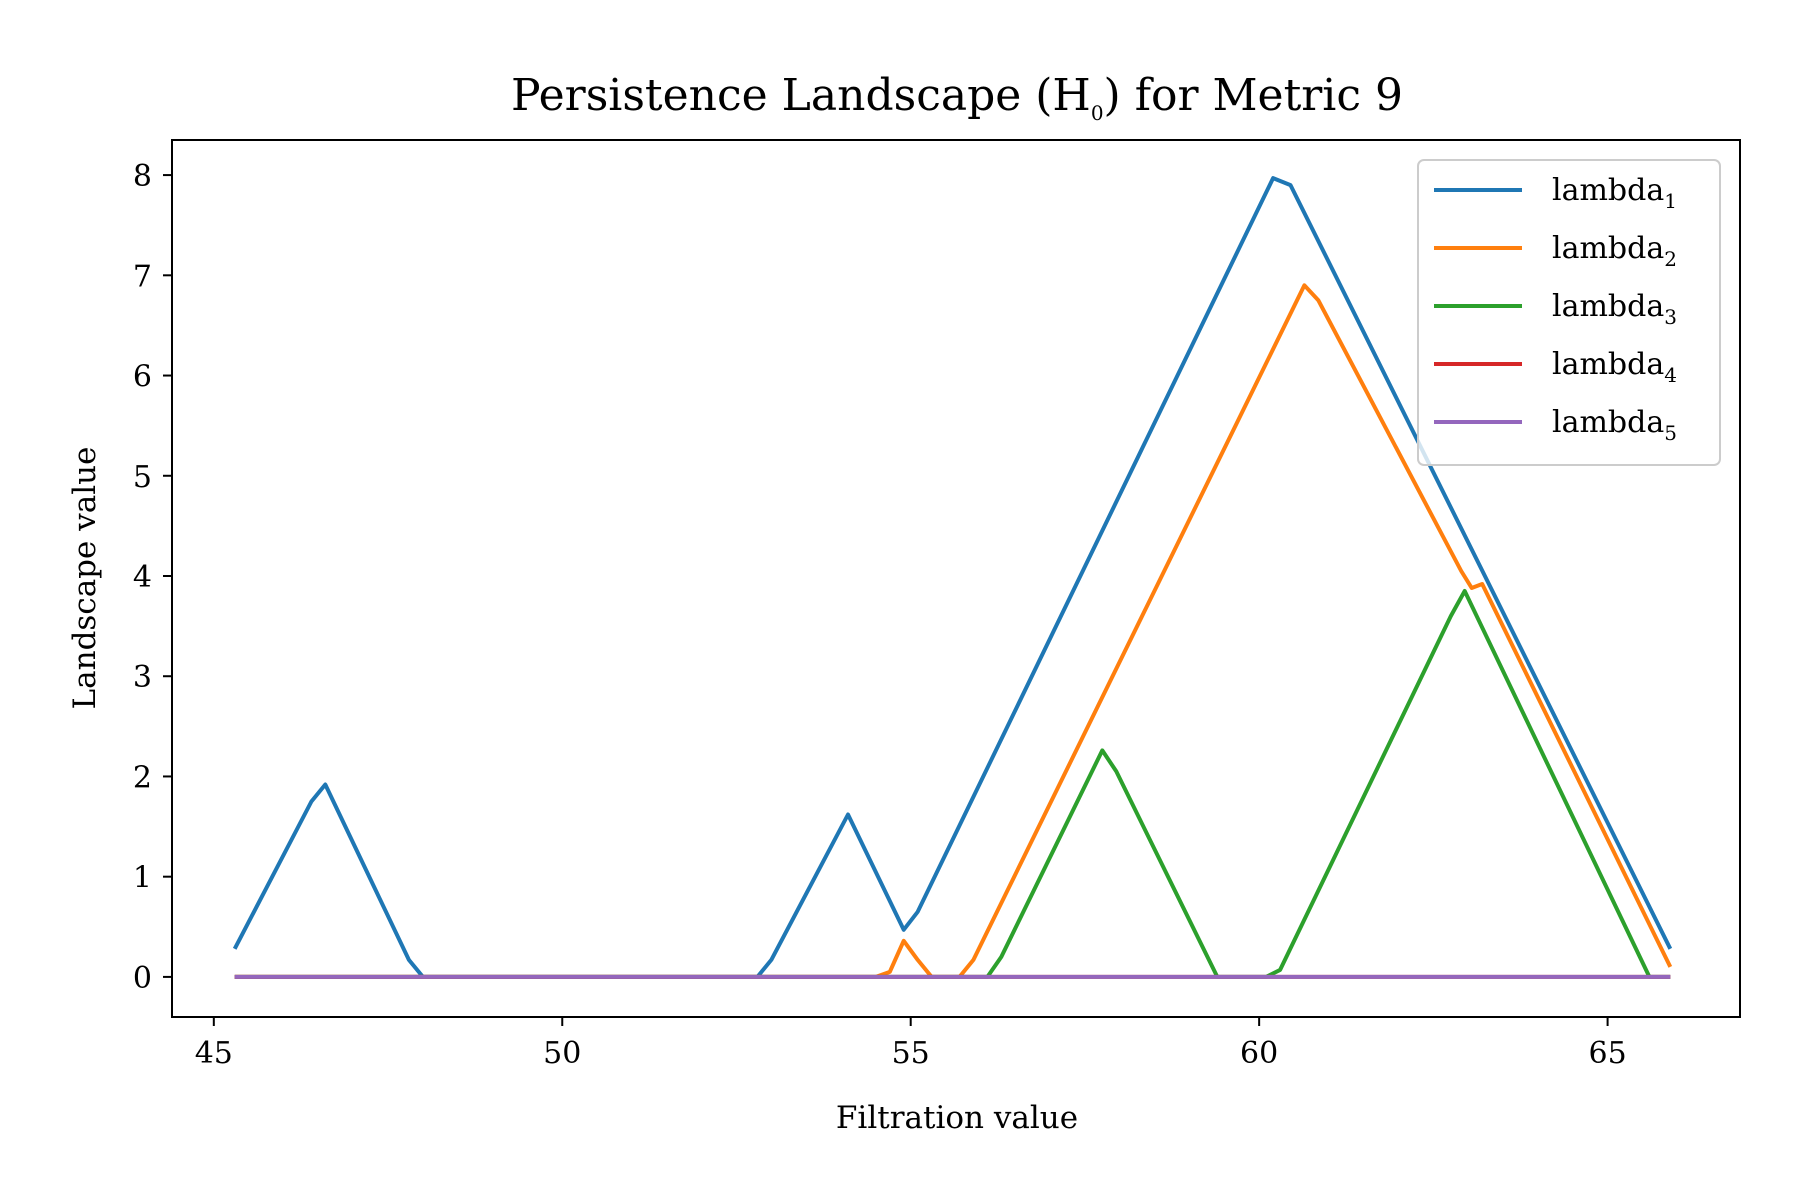 This screenshot has width=1800, height=1200. I want to click on y-tick-label: 7, so click(142, 276).